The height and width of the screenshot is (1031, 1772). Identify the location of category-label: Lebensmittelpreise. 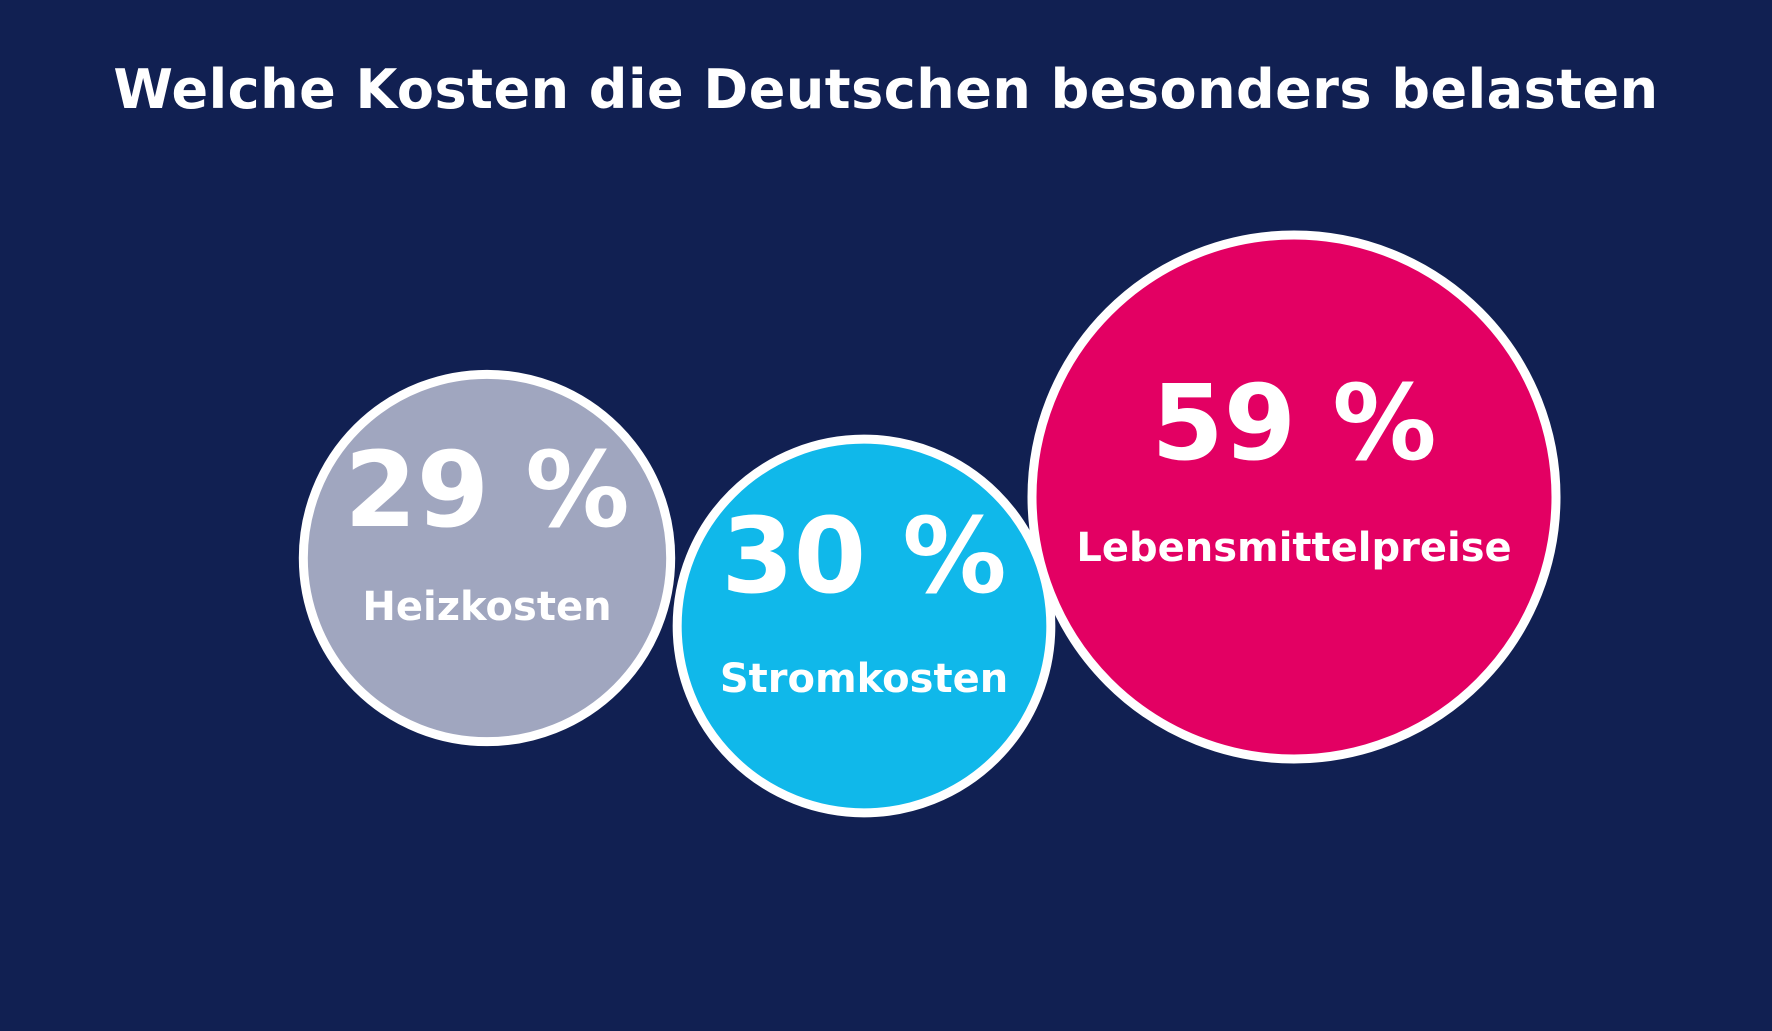
(1293, 548).